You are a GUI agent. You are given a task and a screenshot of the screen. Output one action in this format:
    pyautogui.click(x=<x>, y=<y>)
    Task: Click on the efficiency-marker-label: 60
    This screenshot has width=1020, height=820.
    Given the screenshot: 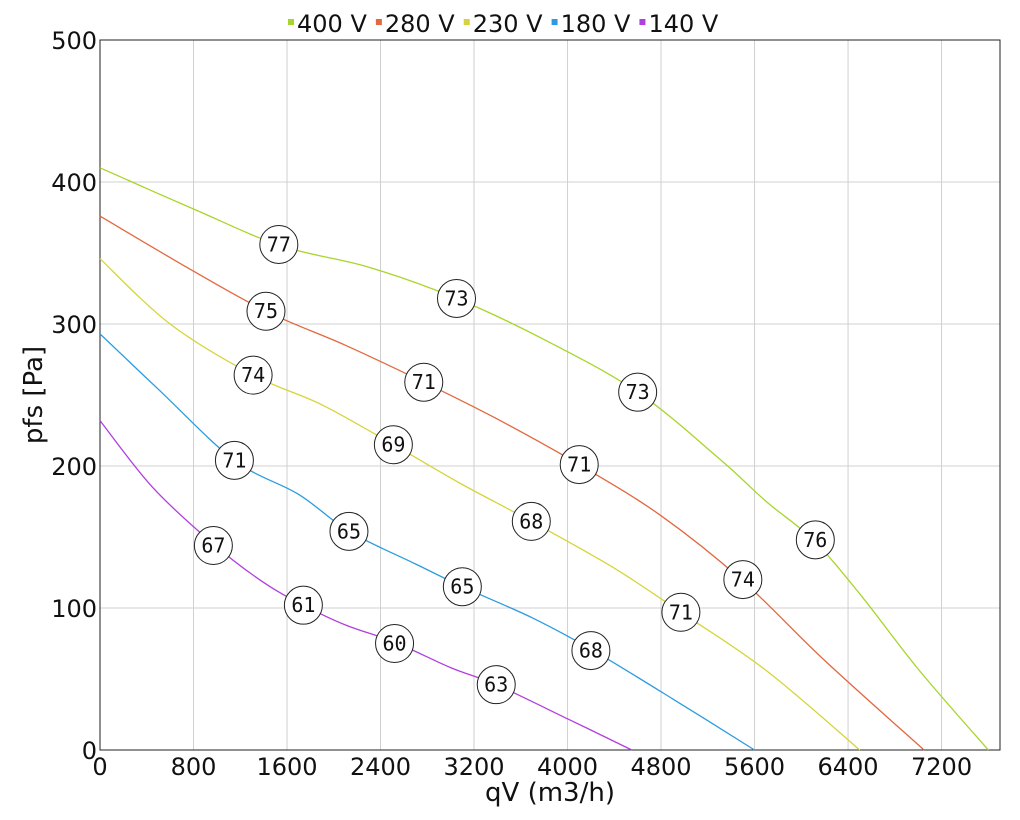 What is the action you would take?
    pyautogui.click(x=394, y=644)
    